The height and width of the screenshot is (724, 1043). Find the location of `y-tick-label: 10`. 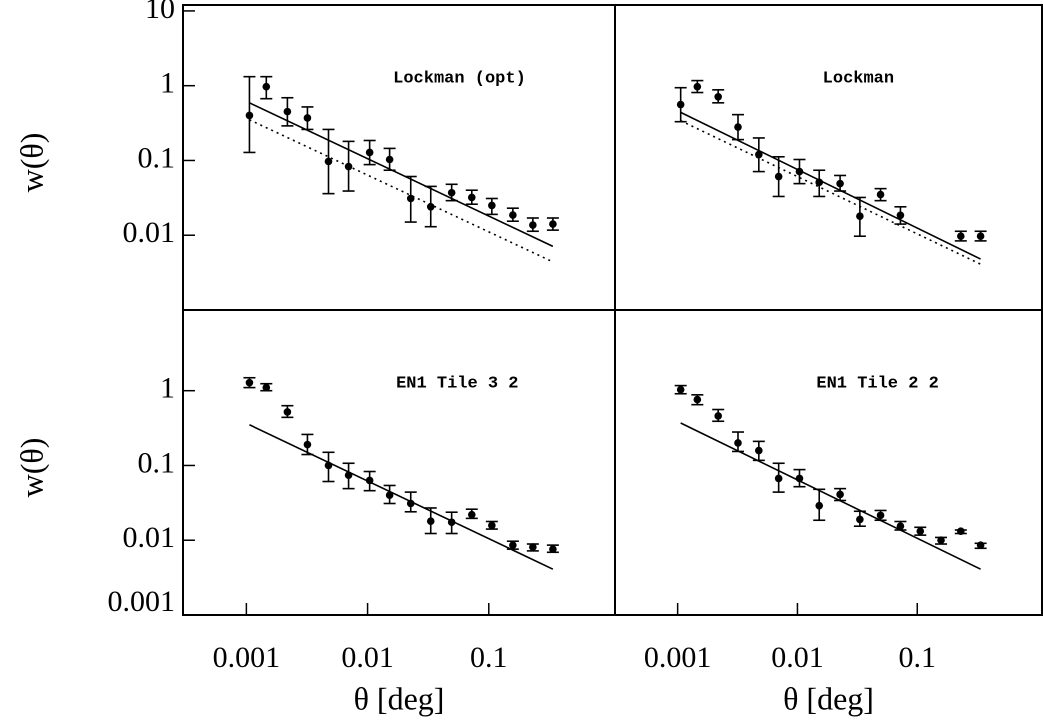

y-tick-label: 10 is located at coordinates (160, 12).